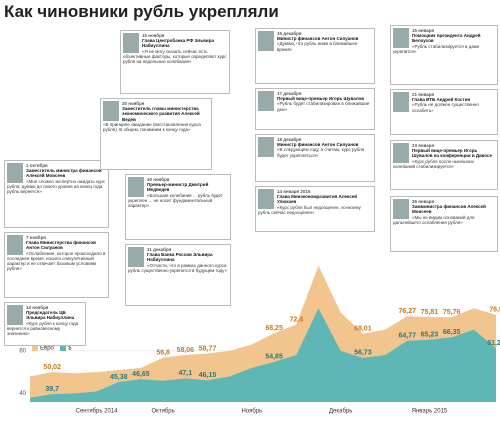 Image resolution: width=500 pixels, height=421 pixels. What do you see at coordinates (493, 343) in the screenshot?
I see `value-label: 61,22` at bounding box center [493, 343].